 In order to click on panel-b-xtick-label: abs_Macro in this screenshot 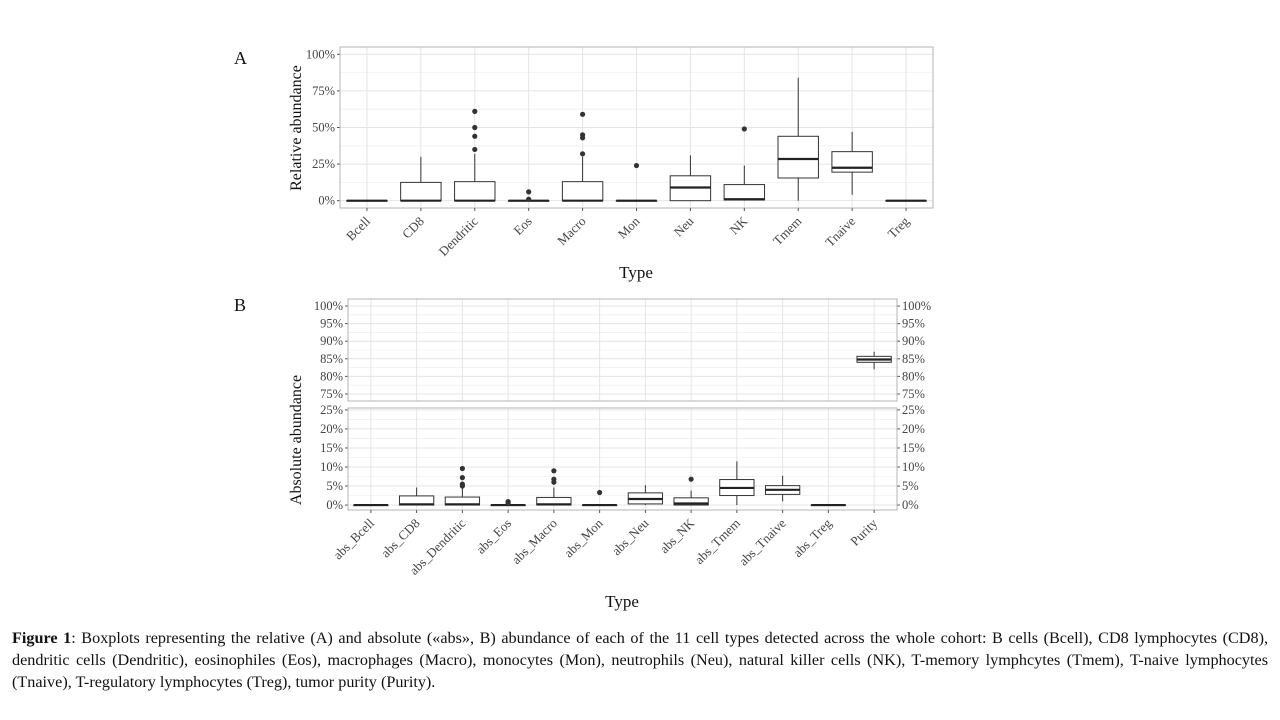, I will do `click(534, 541)`.